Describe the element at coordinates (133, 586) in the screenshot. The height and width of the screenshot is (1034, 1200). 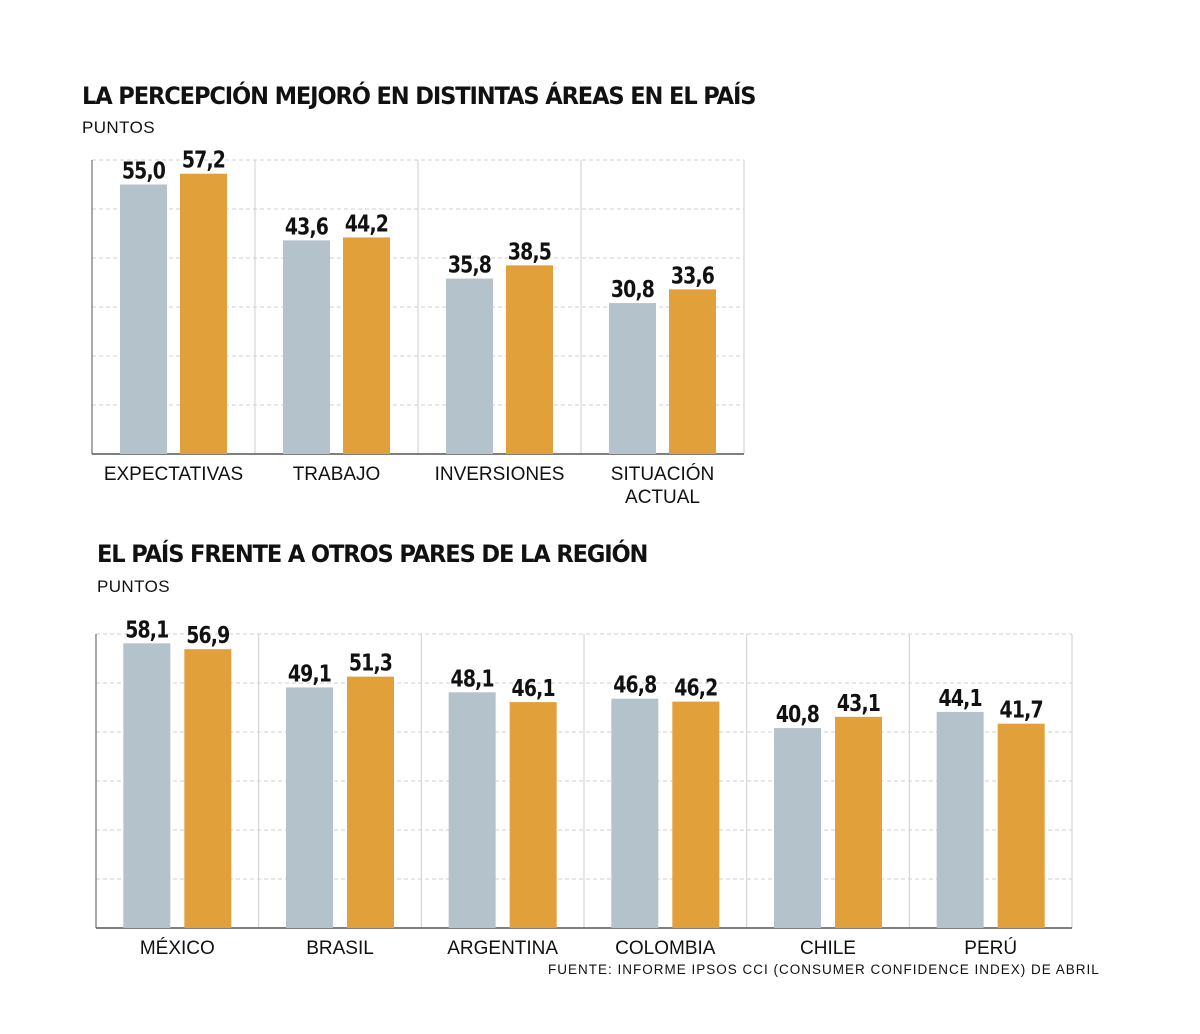
I see `chart2-unit-label: PUNTOS` at that location.